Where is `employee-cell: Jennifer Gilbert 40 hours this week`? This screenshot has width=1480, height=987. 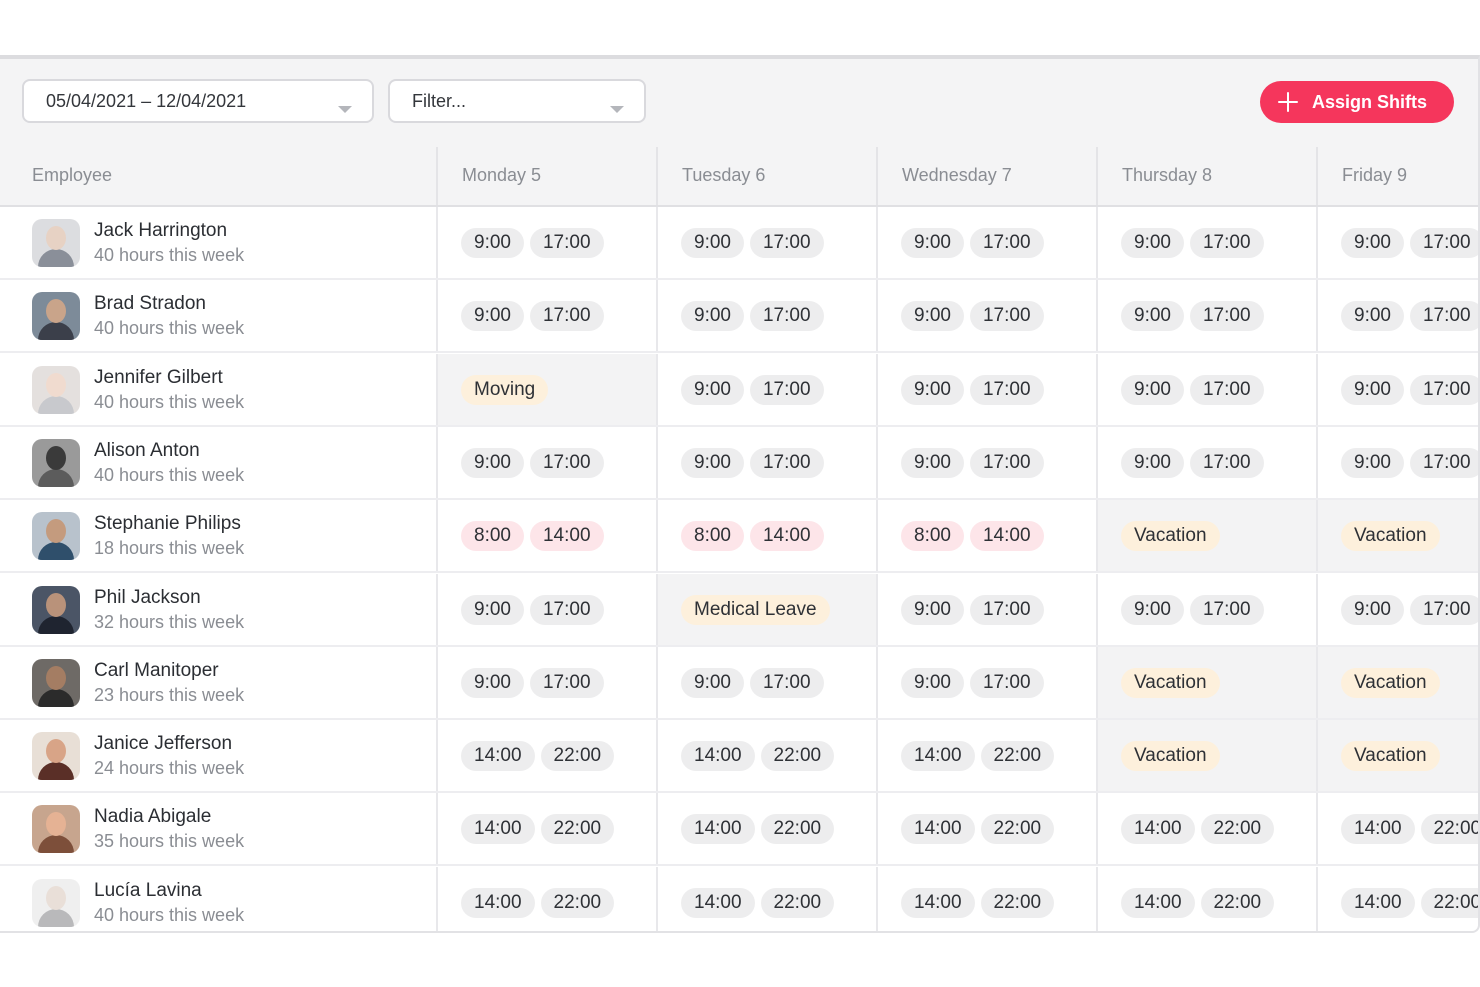
employee-cell: Jennifer Gilbert 40 hours this week is located at coordinates (219, 389).